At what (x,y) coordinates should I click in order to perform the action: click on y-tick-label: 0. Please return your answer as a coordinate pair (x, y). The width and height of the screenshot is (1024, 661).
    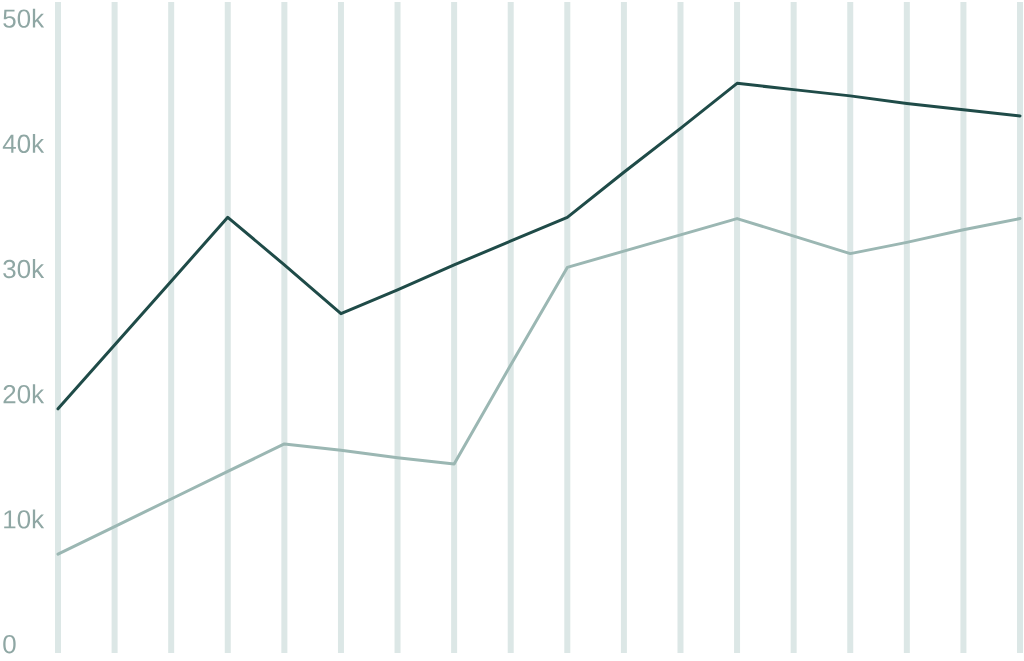
    Looking at the image, I should click on (9, 644).